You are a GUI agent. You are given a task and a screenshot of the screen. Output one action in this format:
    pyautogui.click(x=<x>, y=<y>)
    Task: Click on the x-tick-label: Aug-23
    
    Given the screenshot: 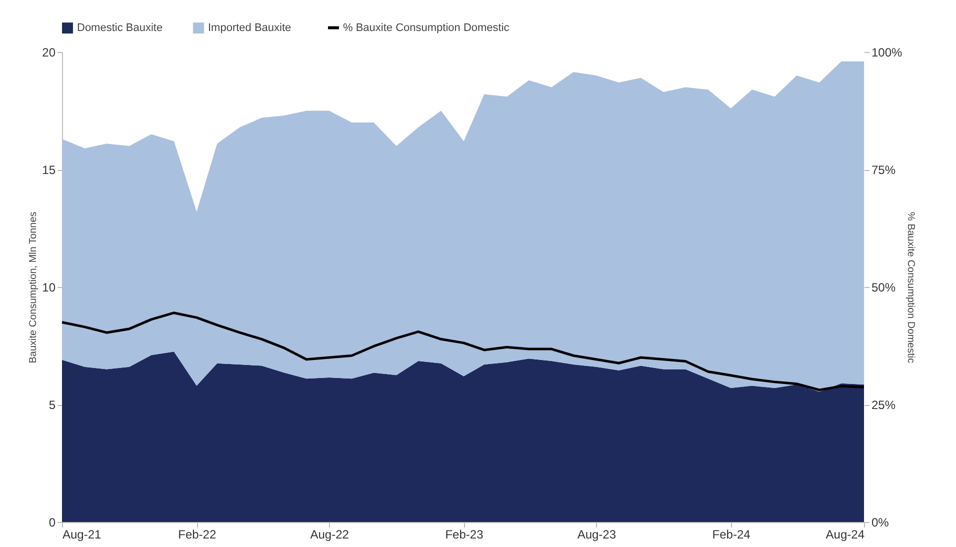 What is the action you would take?
    pyautogui.click(x=596, y=535)
    